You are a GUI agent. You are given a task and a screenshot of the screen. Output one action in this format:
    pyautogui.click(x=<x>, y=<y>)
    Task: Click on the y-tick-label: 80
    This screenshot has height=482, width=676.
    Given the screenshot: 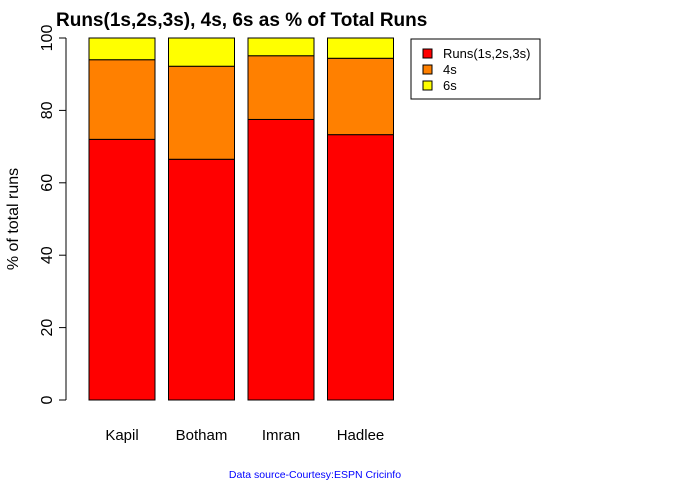 What is the action you would take?
    pyautogui.click(x=47, y=110)
    